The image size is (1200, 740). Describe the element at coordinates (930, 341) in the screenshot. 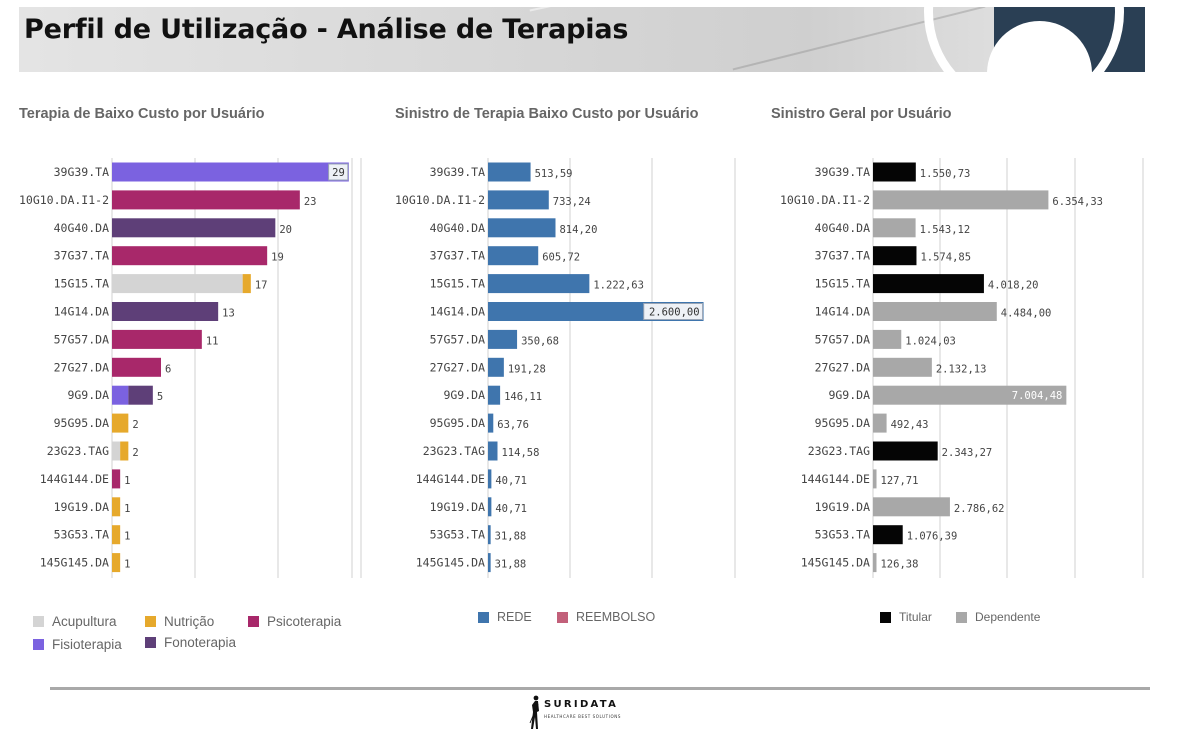

I see `value-label: 1.024,03` at that location.